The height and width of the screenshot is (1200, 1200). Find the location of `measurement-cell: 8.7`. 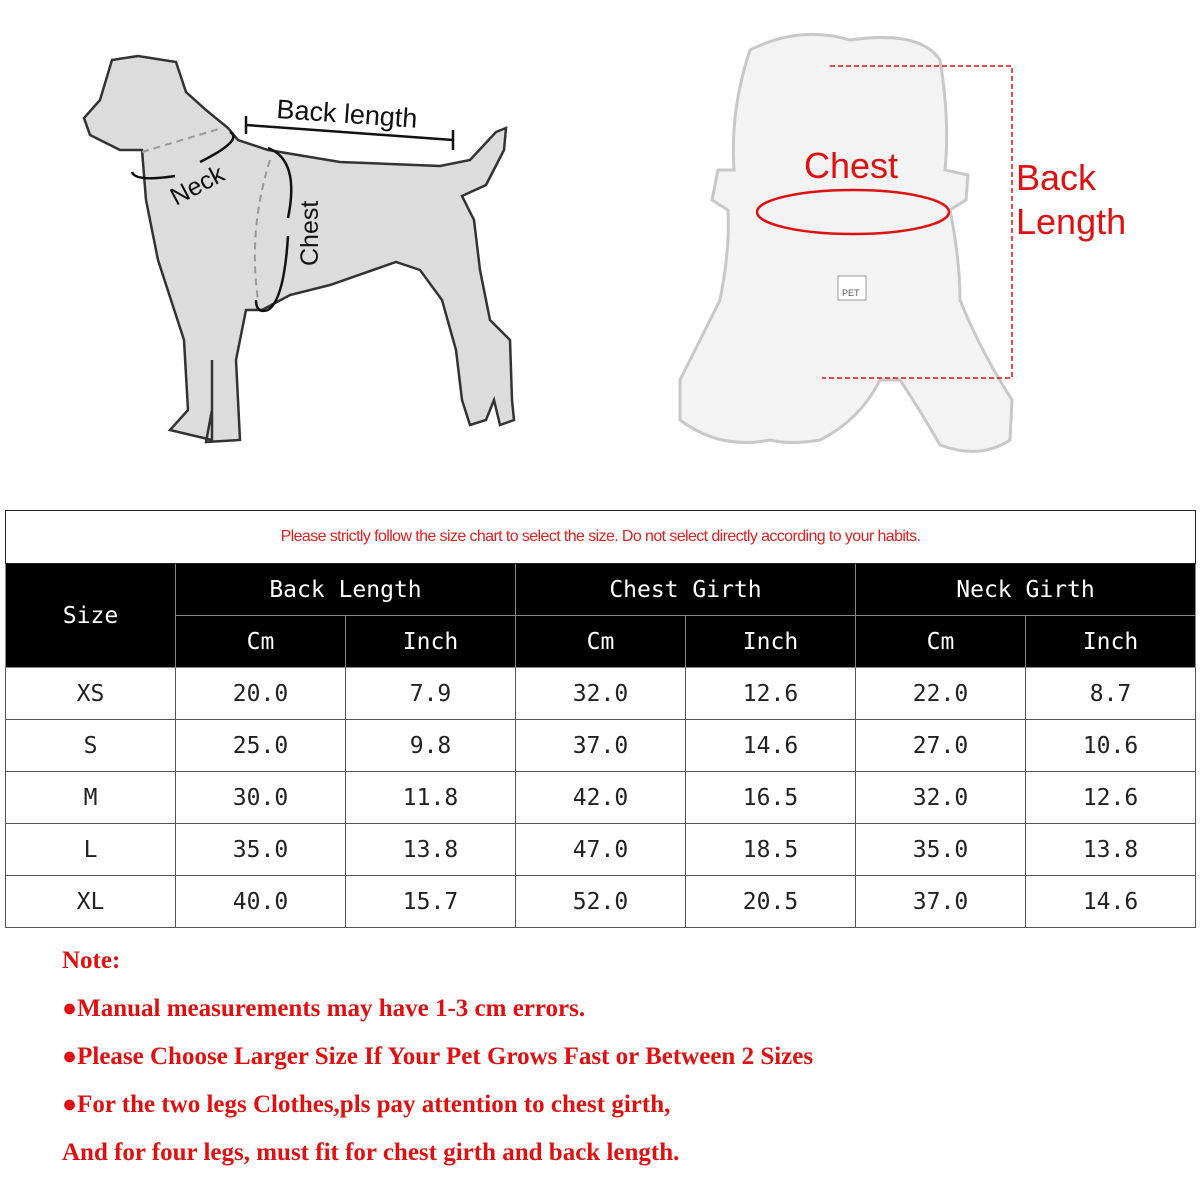

measurement-cell: 8.7 is located at coordinates (1110, 693).